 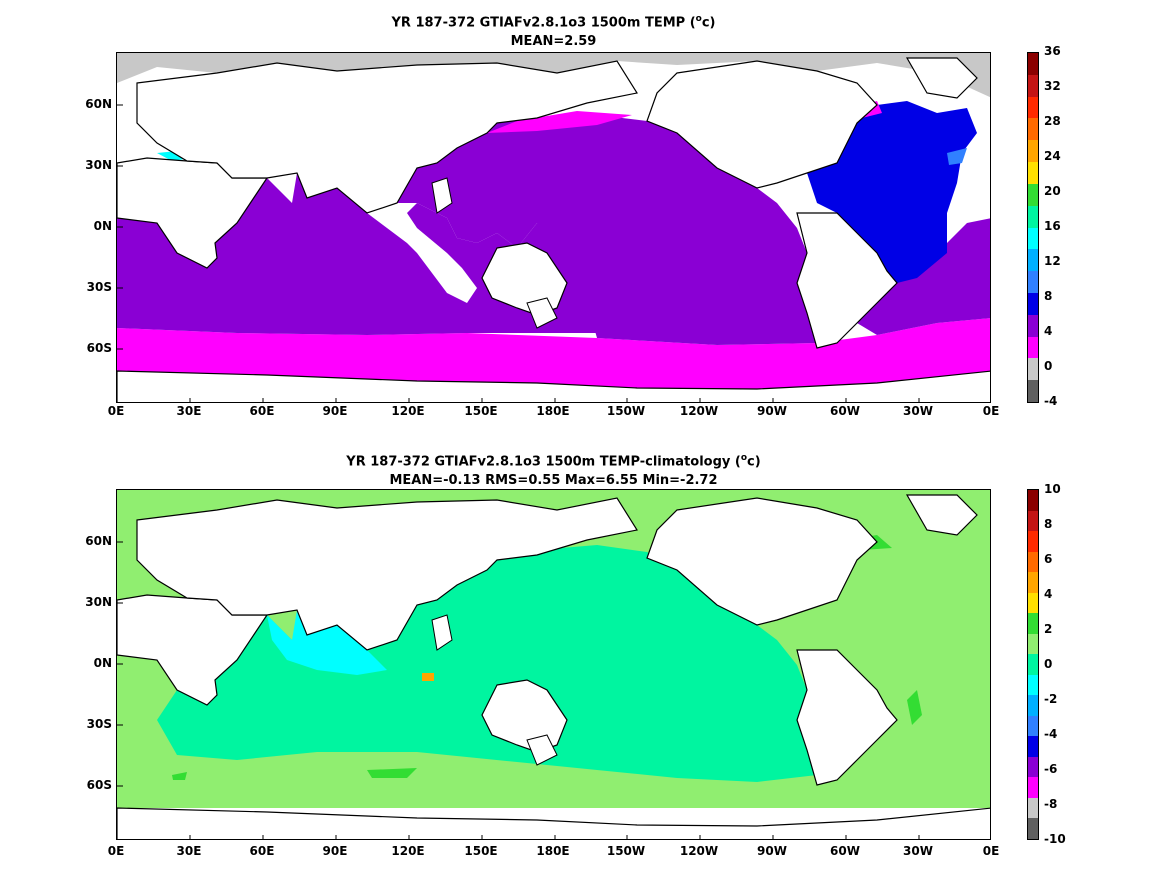 What do you see at coordinates (189, 851) in the screenshot?
I see `panel2-lon-label: 30E` at bounding box center [189, 851].